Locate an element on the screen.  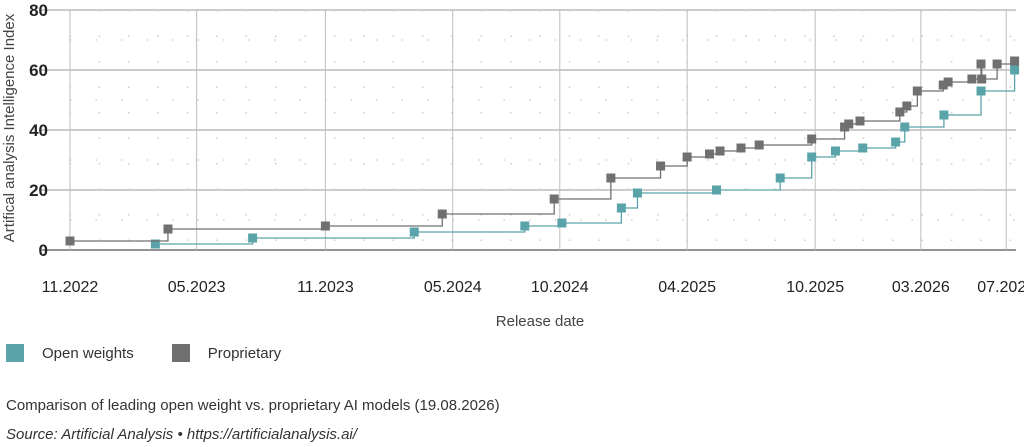
legend-swatch-open-weights is located at coordinates (15, 353).